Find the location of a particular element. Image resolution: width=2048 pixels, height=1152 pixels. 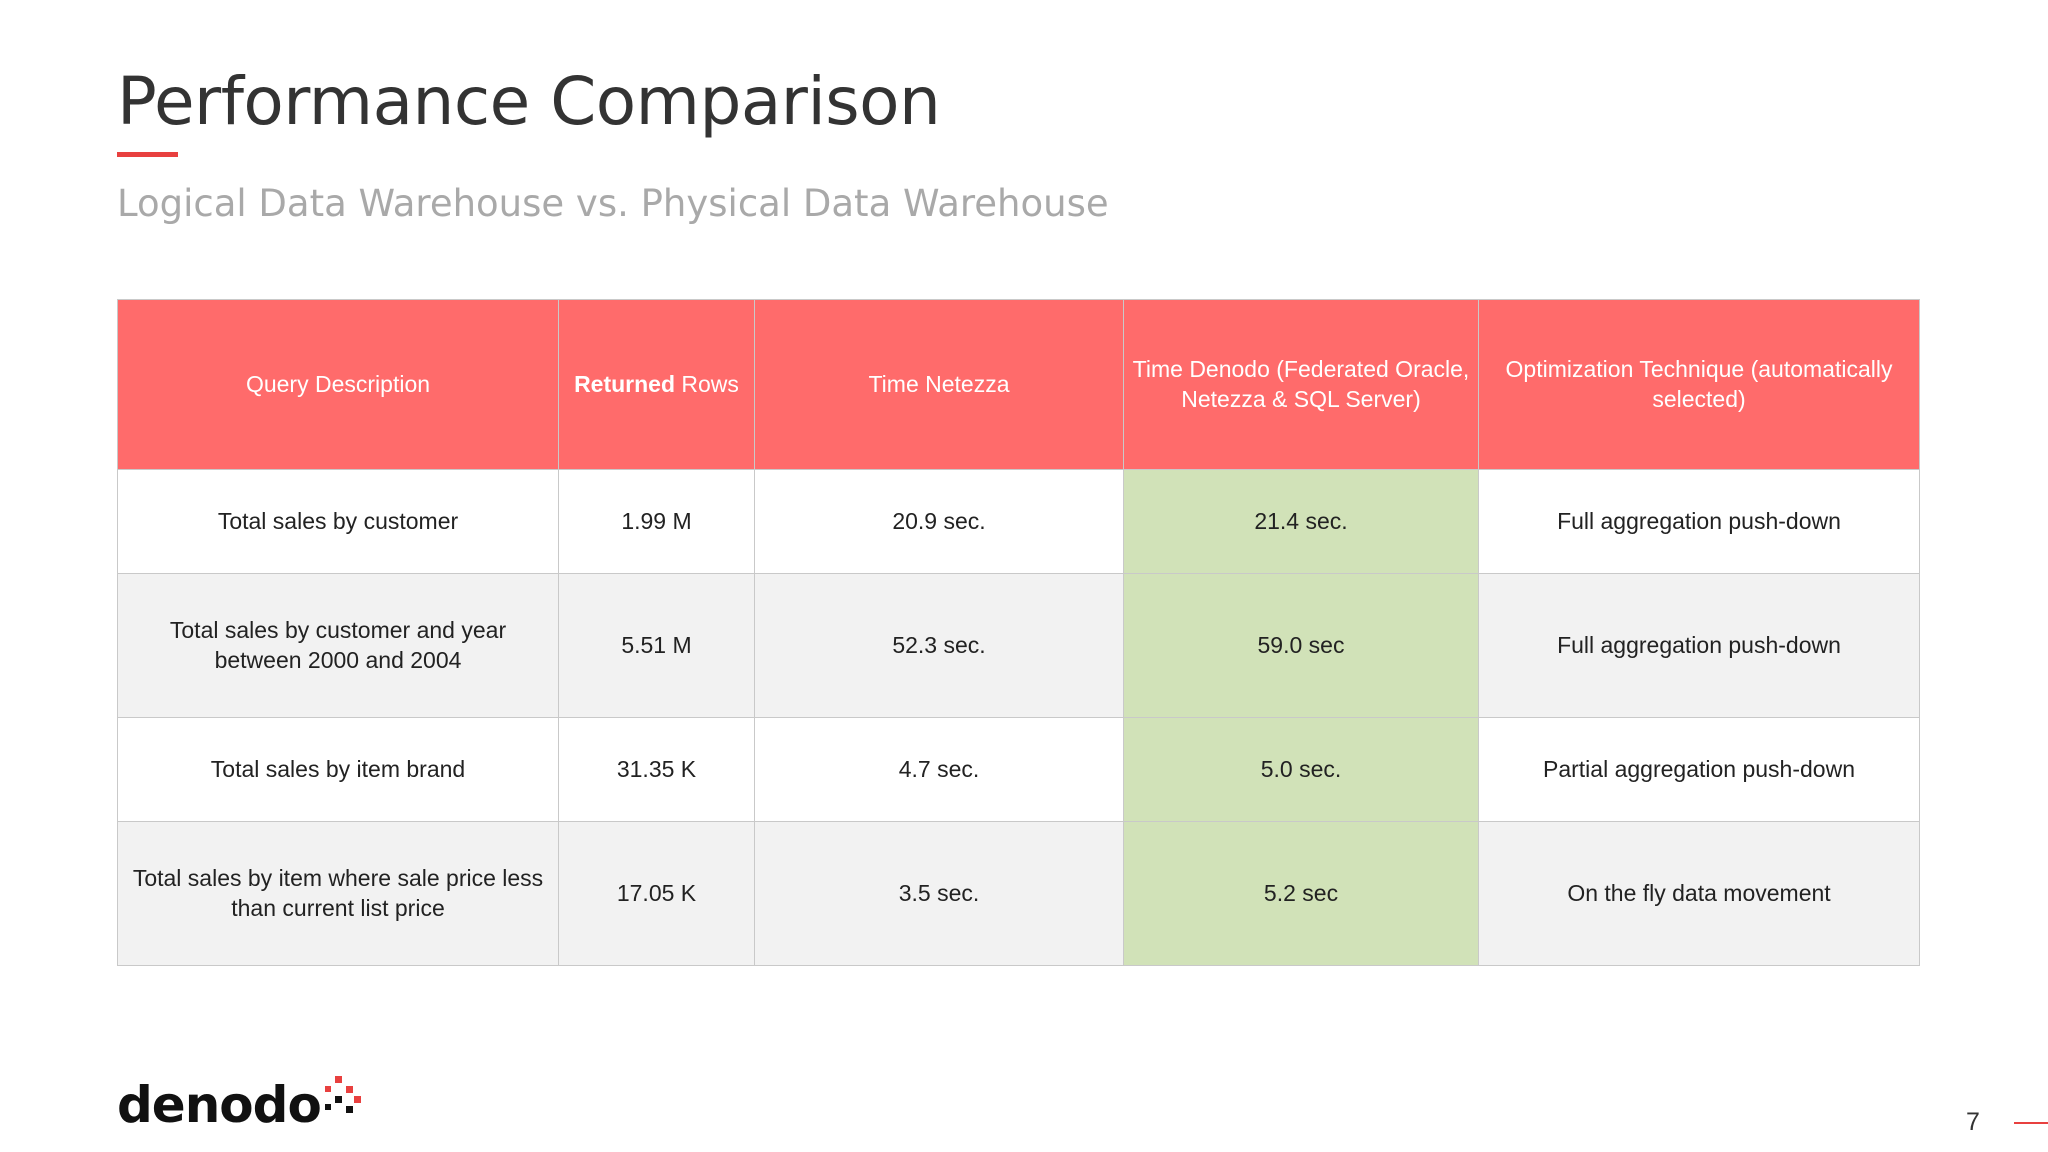

cell-returned-rows: 1.99 M is located at coordinates (656, 521).